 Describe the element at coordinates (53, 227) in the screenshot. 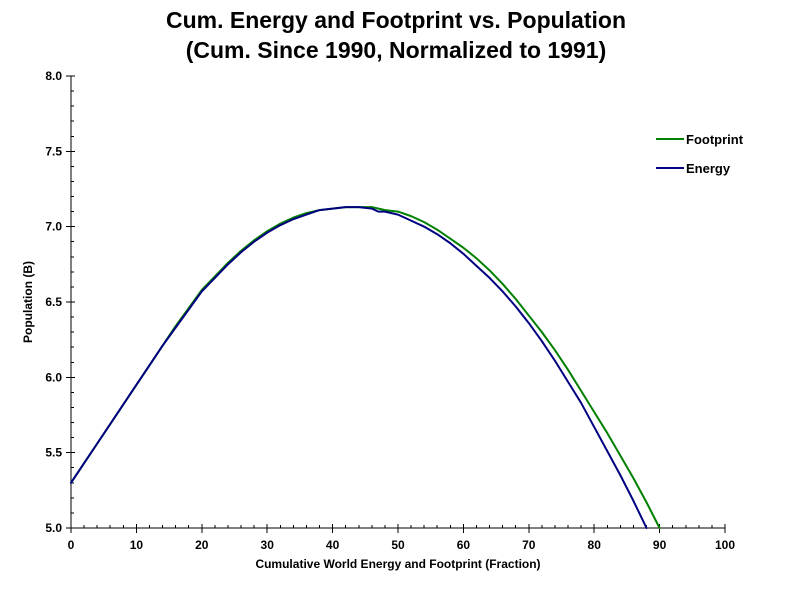

I see `y-tick-label: 7.0` at that location.